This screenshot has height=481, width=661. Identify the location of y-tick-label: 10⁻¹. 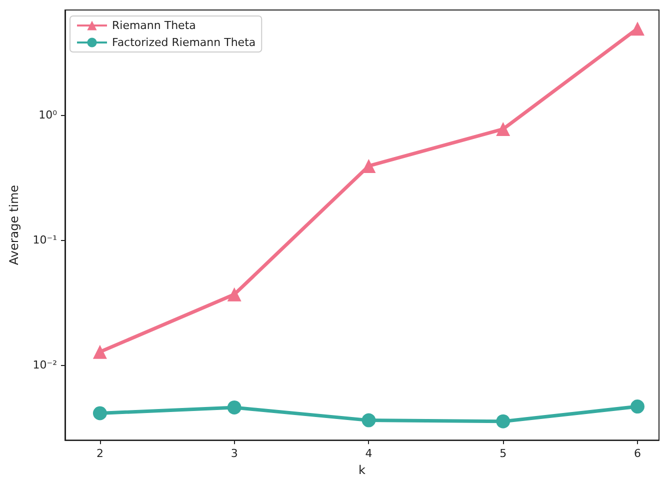
(44, 239).